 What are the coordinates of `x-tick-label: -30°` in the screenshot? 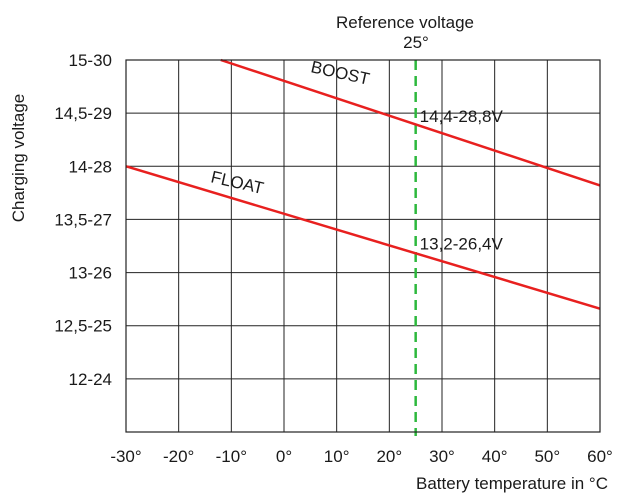 It's located at (125, 456).